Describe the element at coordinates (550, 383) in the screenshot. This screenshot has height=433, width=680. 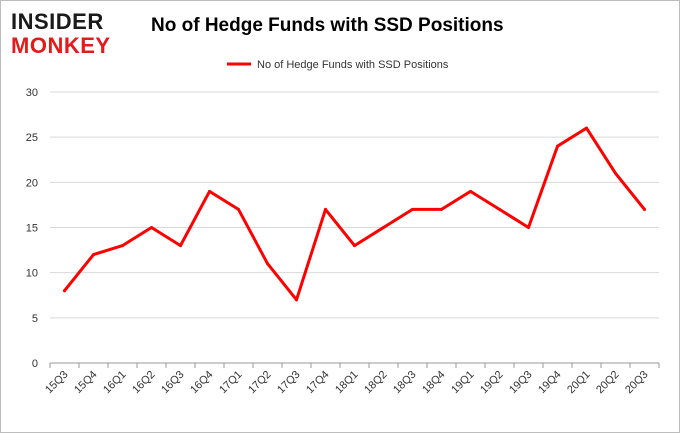
I see `x-tick-label: 19Q4` at that location.